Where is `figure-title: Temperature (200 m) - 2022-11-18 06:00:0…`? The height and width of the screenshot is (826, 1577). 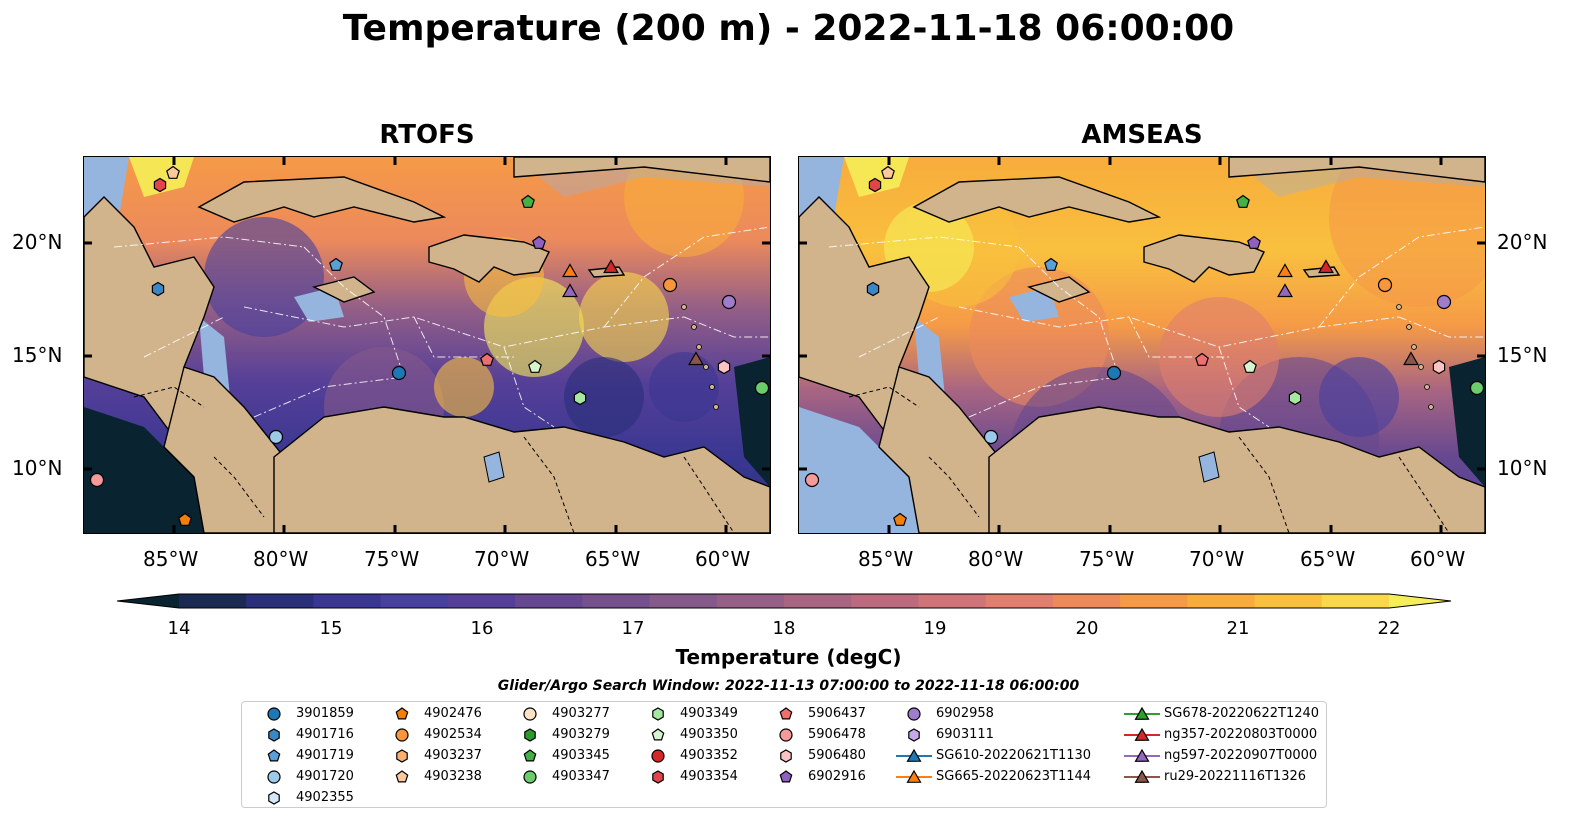 figure-title: Temperature (200 m) - 2022-11-18 06:00:0… is located at coordinates (788, 28).